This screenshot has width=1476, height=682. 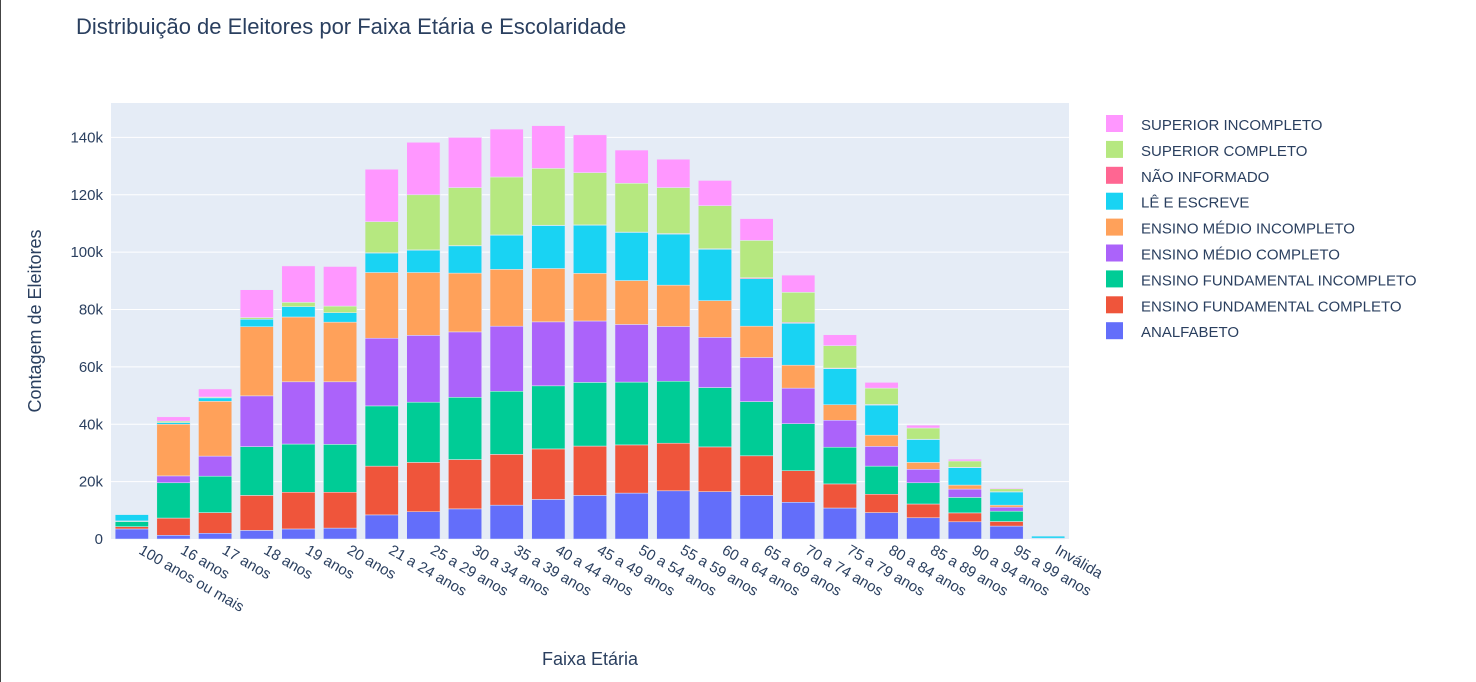 I want to click on legend-item: NÃO INFORMADO, so click(x=1187, y=176).